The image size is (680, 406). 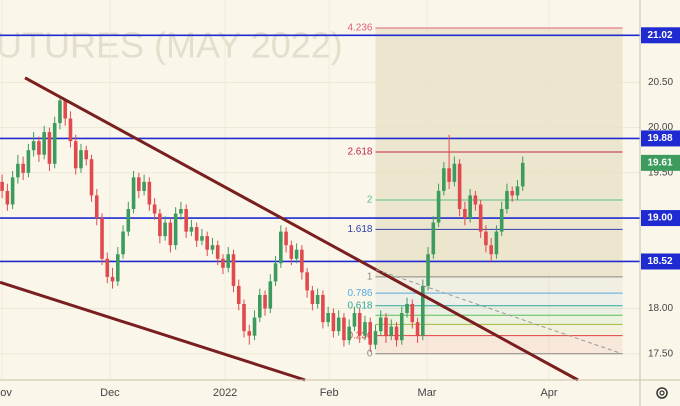 I want to click on y-tick-label: 18.00, so click(x=660, y=308).